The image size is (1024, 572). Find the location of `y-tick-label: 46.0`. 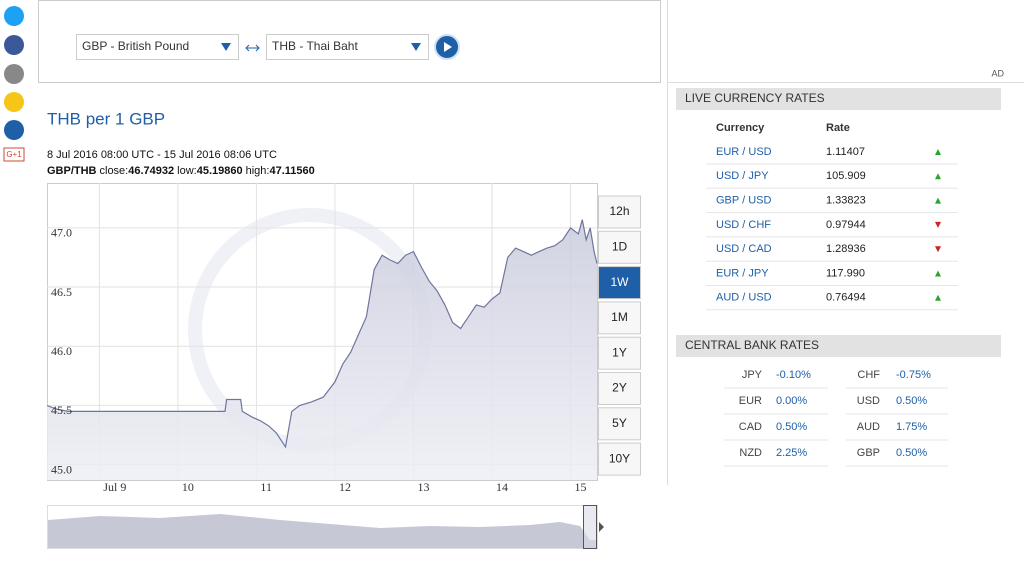

y-tick-label: 46.0 is located at coordinates (61, 351).